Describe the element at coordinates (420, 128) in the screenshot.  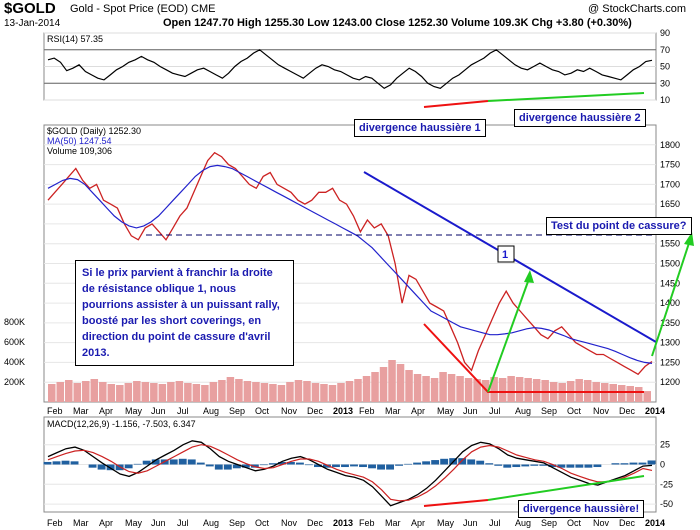
I see `annotation-divergence-1: divergence haussière 1` at that location.